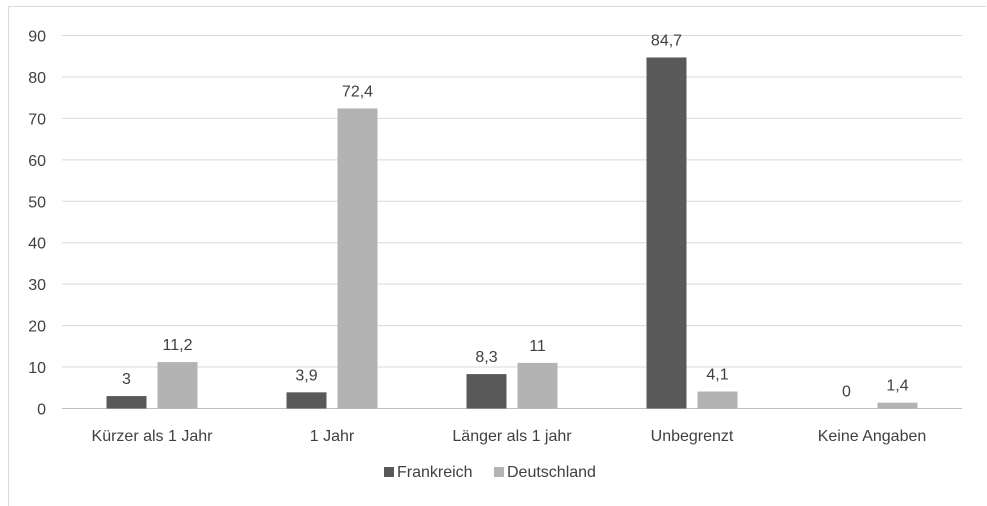 Image resolution: width=987 pixels, height=506 pixels. I want to click on data-label: 84,7, so click(666, 40).